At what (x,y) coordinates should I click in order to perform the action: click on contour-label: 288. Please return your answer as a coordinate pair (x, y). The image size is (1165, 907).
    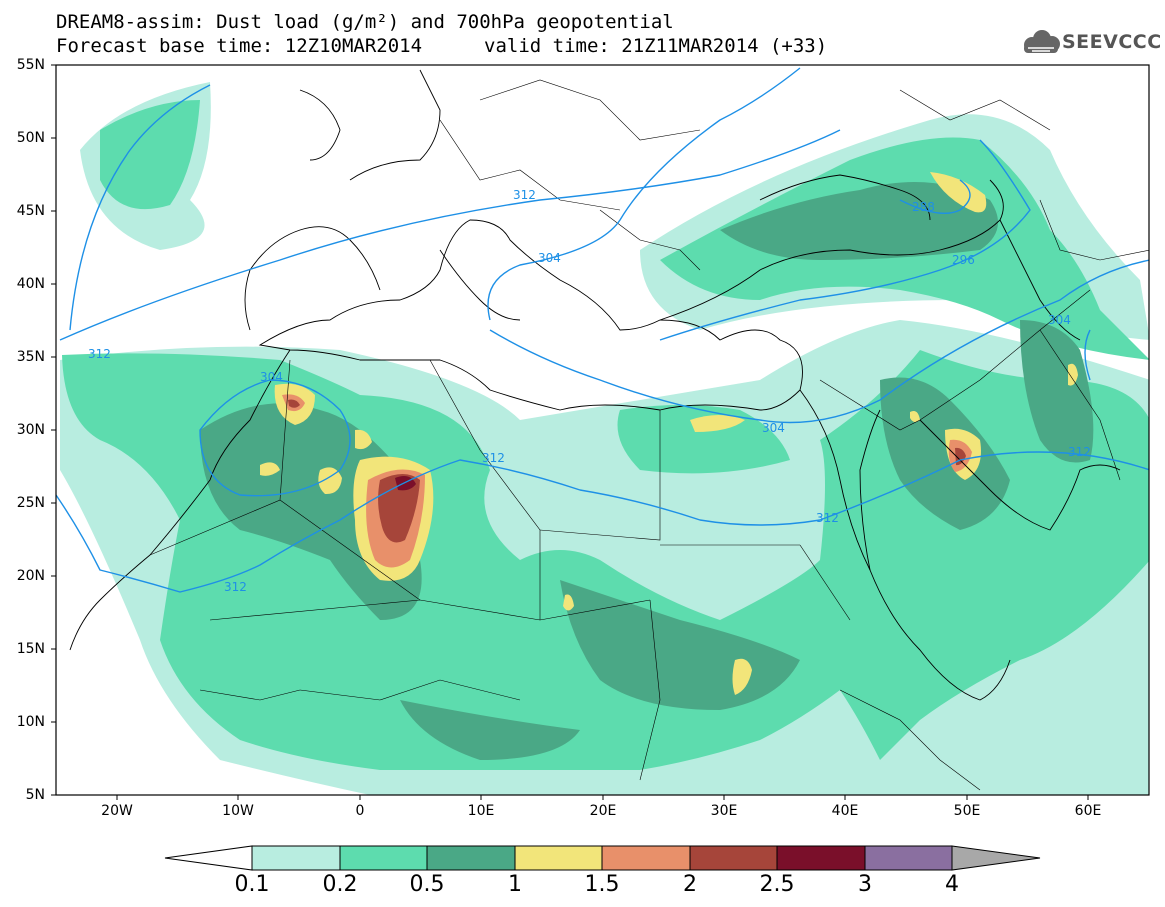
    Looking at the image, I should click on (923, 207).